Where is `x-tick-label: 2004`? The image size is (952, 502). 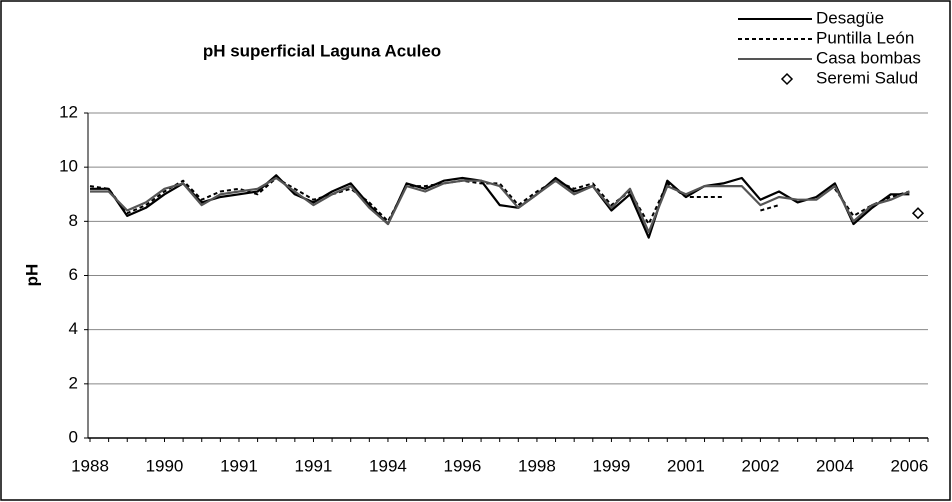
x-tick-label: 2004 is located at coordinates (835, 465).